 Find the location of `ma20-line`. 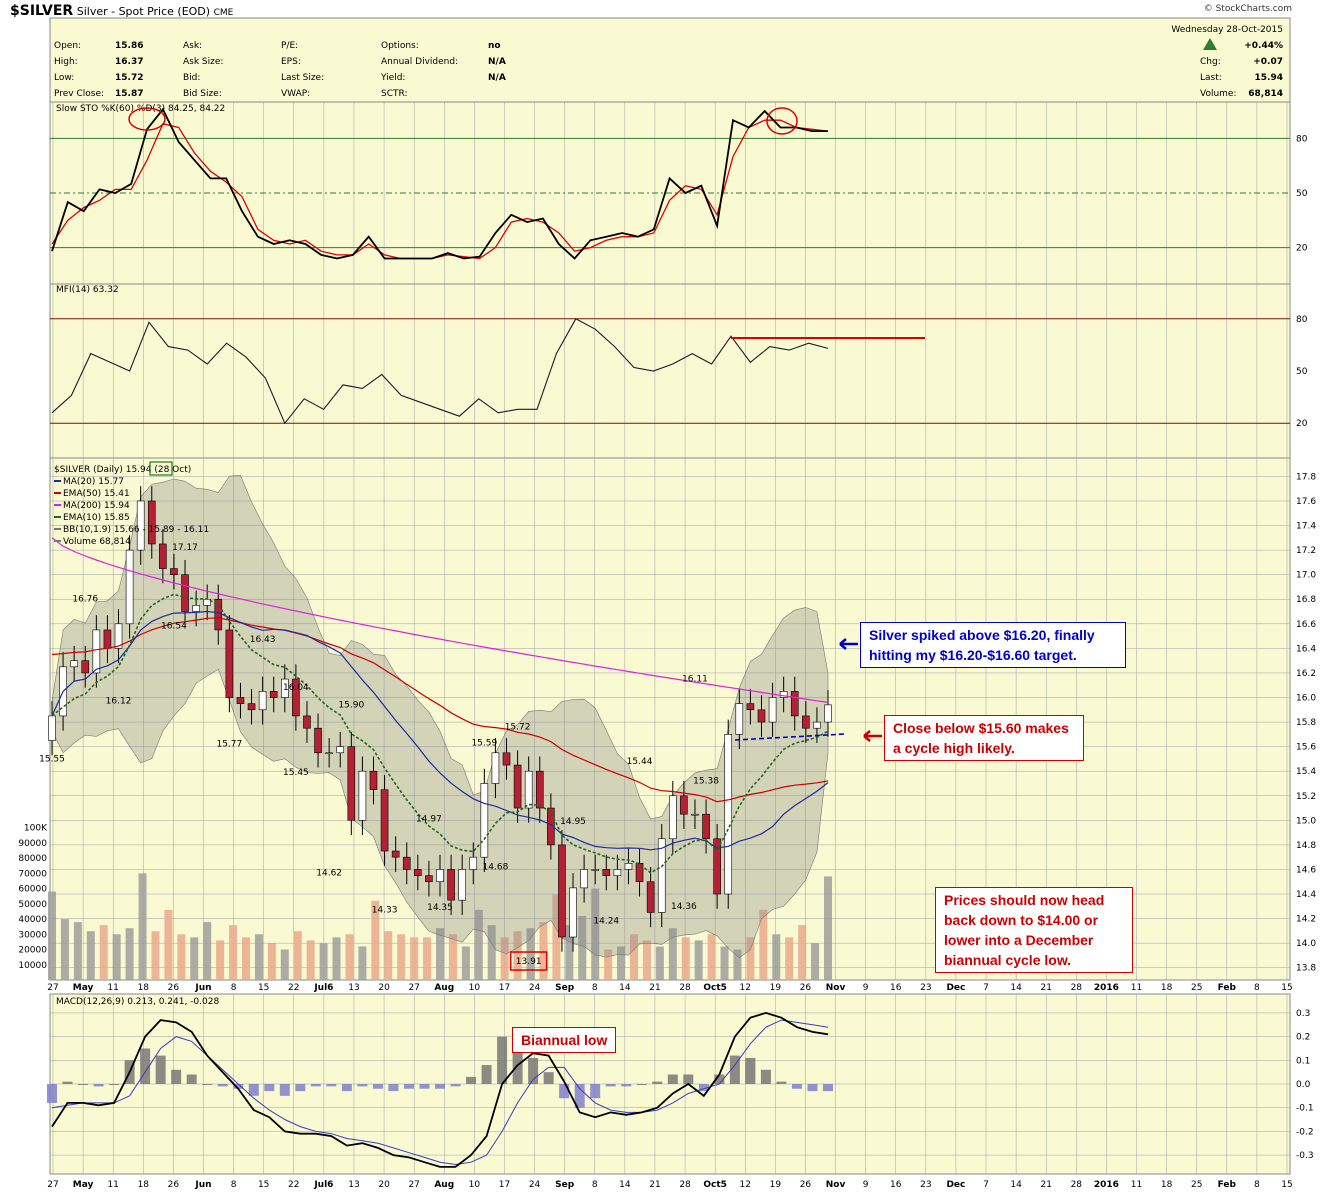

ma20-line is located at coordinates (440, 730).